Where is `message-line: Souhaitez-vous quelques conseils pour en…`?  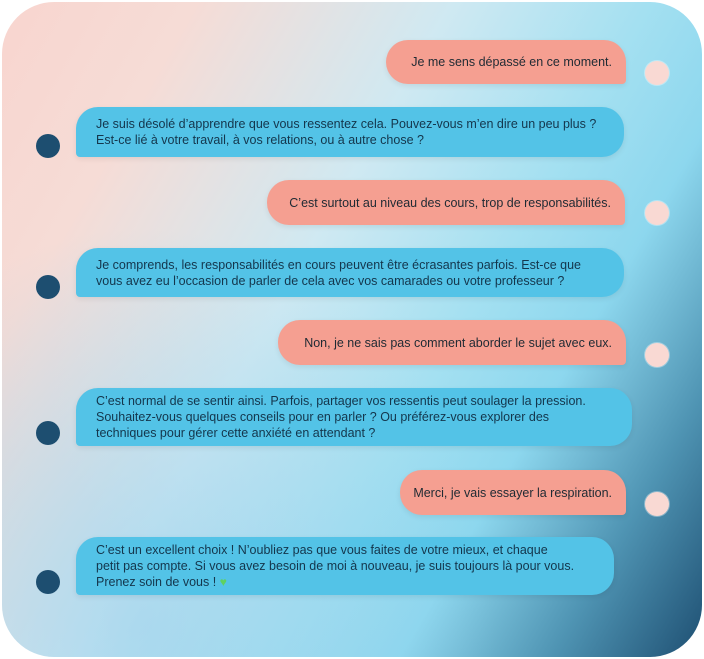 message-line: Souhaitez-vous quelques conseils pour en… is located at coordinates (323, 417).